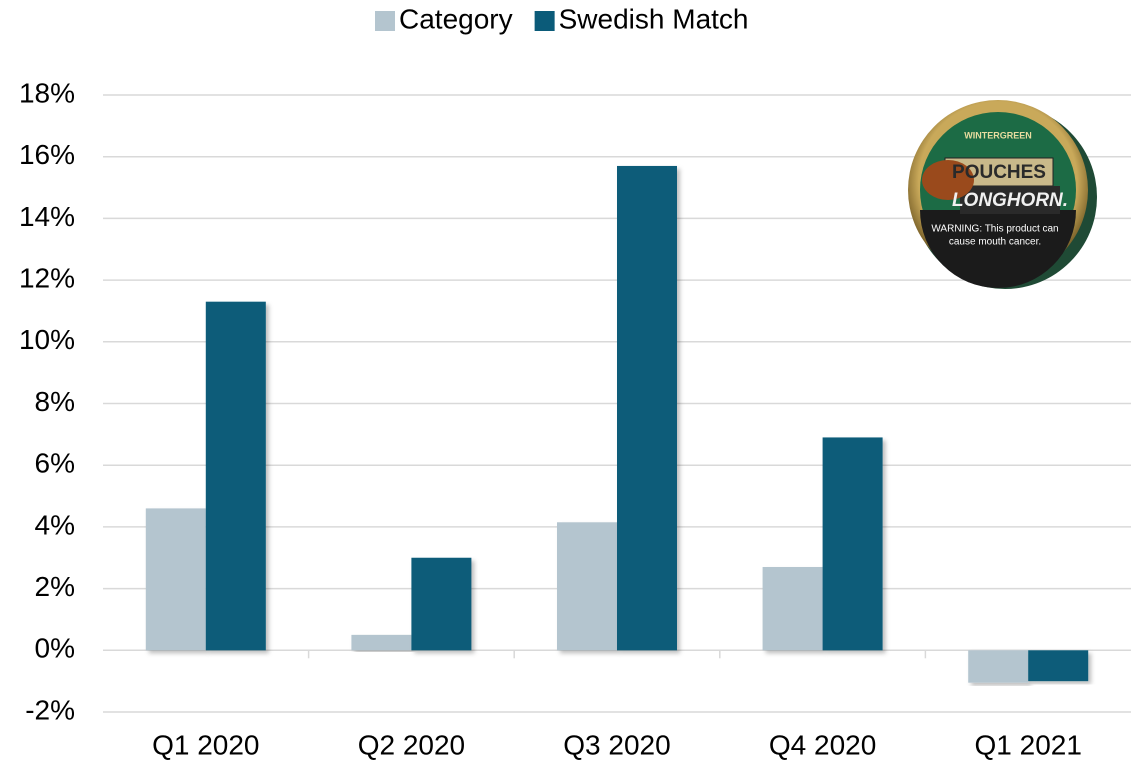 The width and height of the screenshot is (1131, 764). What do you see at coordinates (47, 277) in the screenshot?
I see `y-tick-label: 12%` at bounding box center [47, 277].